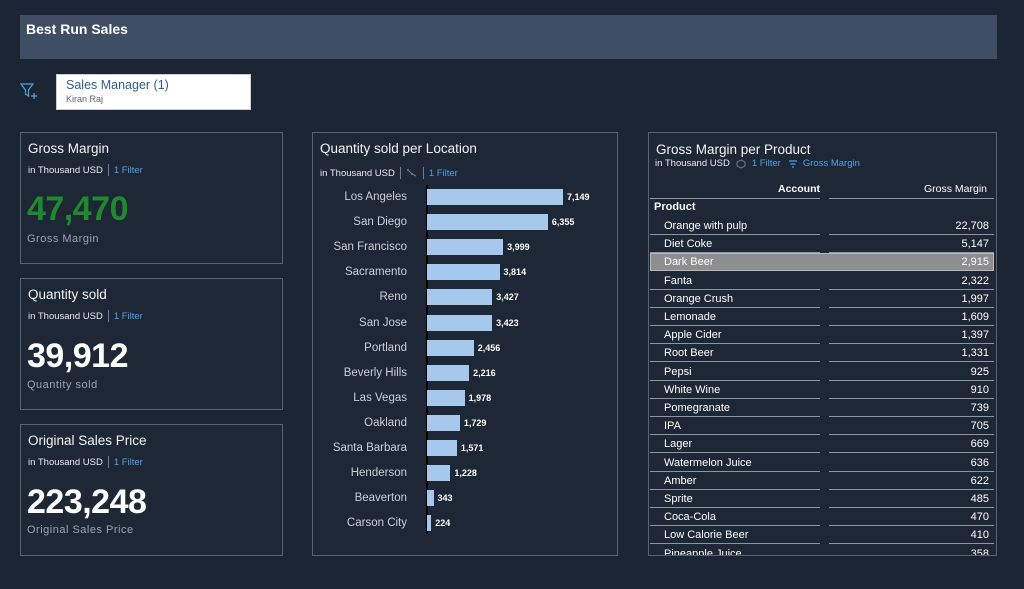 The width and height of the screenshot is (1024, 589). I want to click on product-name-cell: Orange with pulp, so click(706, 226).